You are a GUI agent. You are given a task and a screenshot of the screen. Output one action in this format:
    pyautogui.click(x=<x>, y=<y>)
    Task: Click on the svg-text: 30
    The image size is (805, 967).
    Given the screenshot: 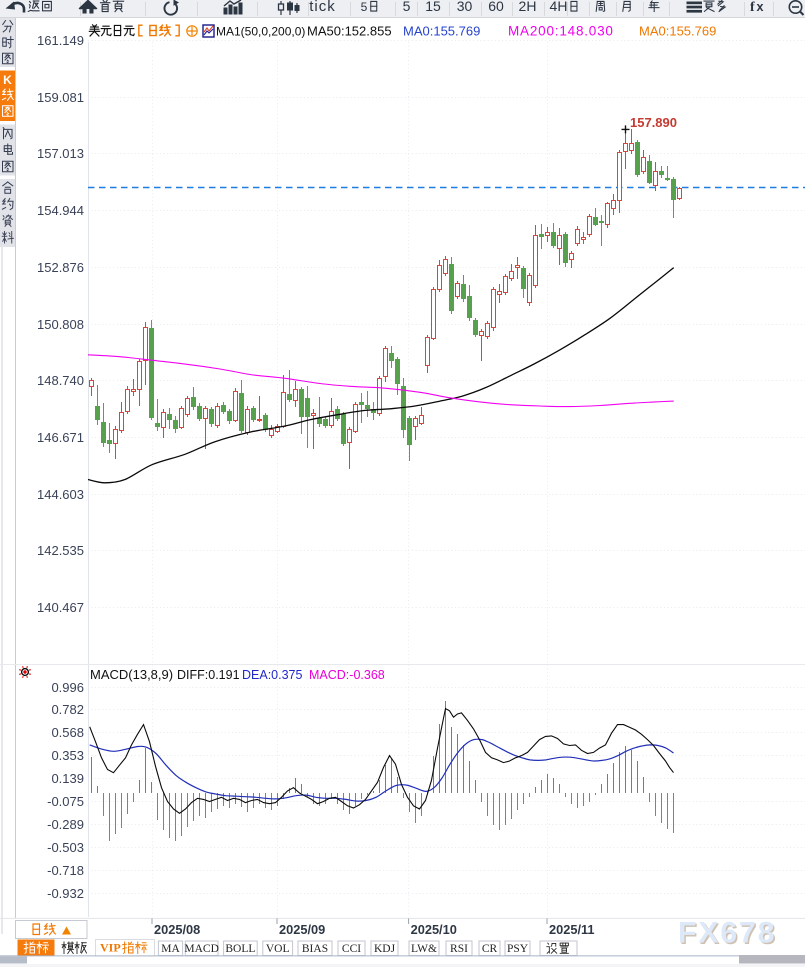 What is the action you would take?
    pyautogui.click(x=465, y=7)
    